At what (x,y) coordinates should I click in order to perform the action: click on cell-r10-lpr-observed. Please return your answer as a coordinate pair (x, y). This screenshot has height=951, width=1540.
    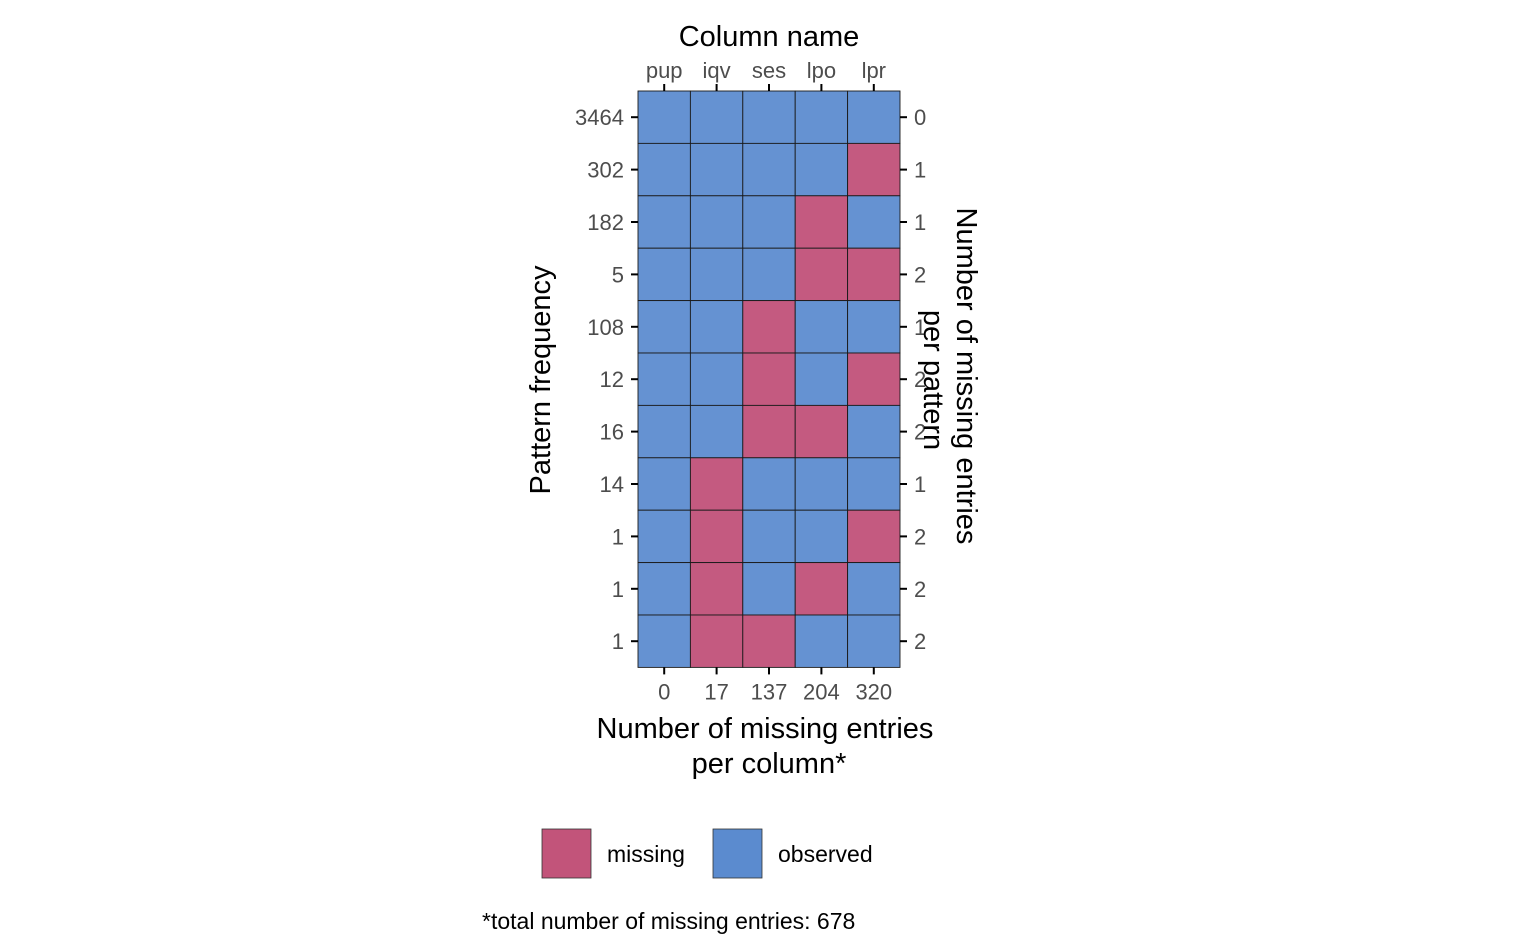
    Looking at the image, I should click on (874, 589).